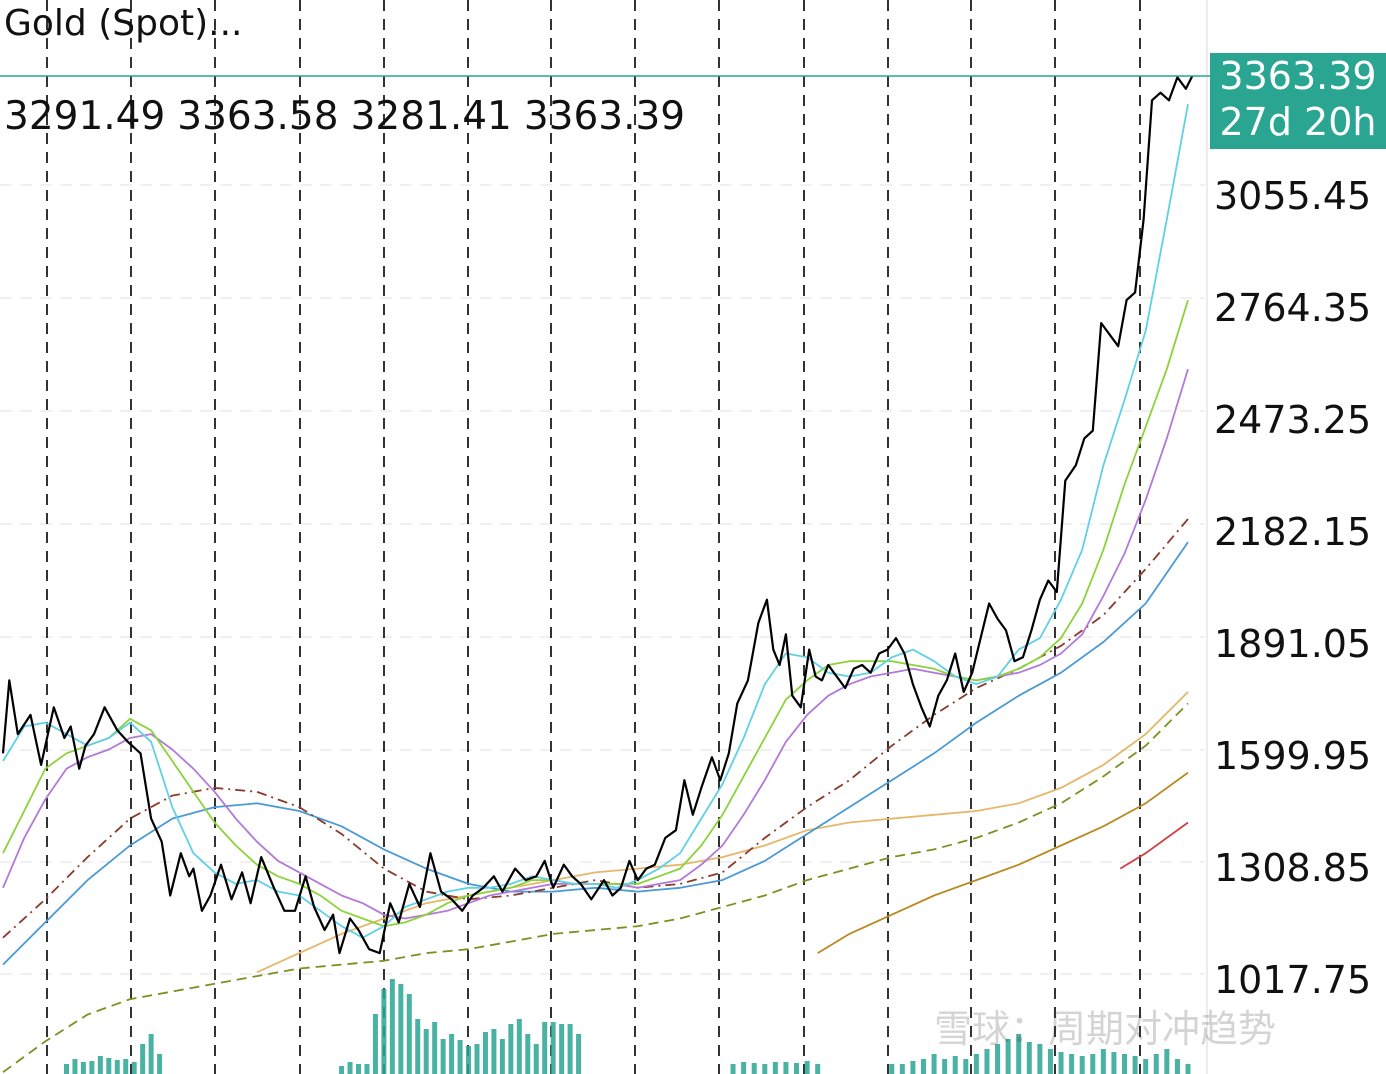  What do you see at coordinates (1293, 308) in the screenshot?
I see `y-tick-label: 2764.35` at bounding box center [1293, 308].